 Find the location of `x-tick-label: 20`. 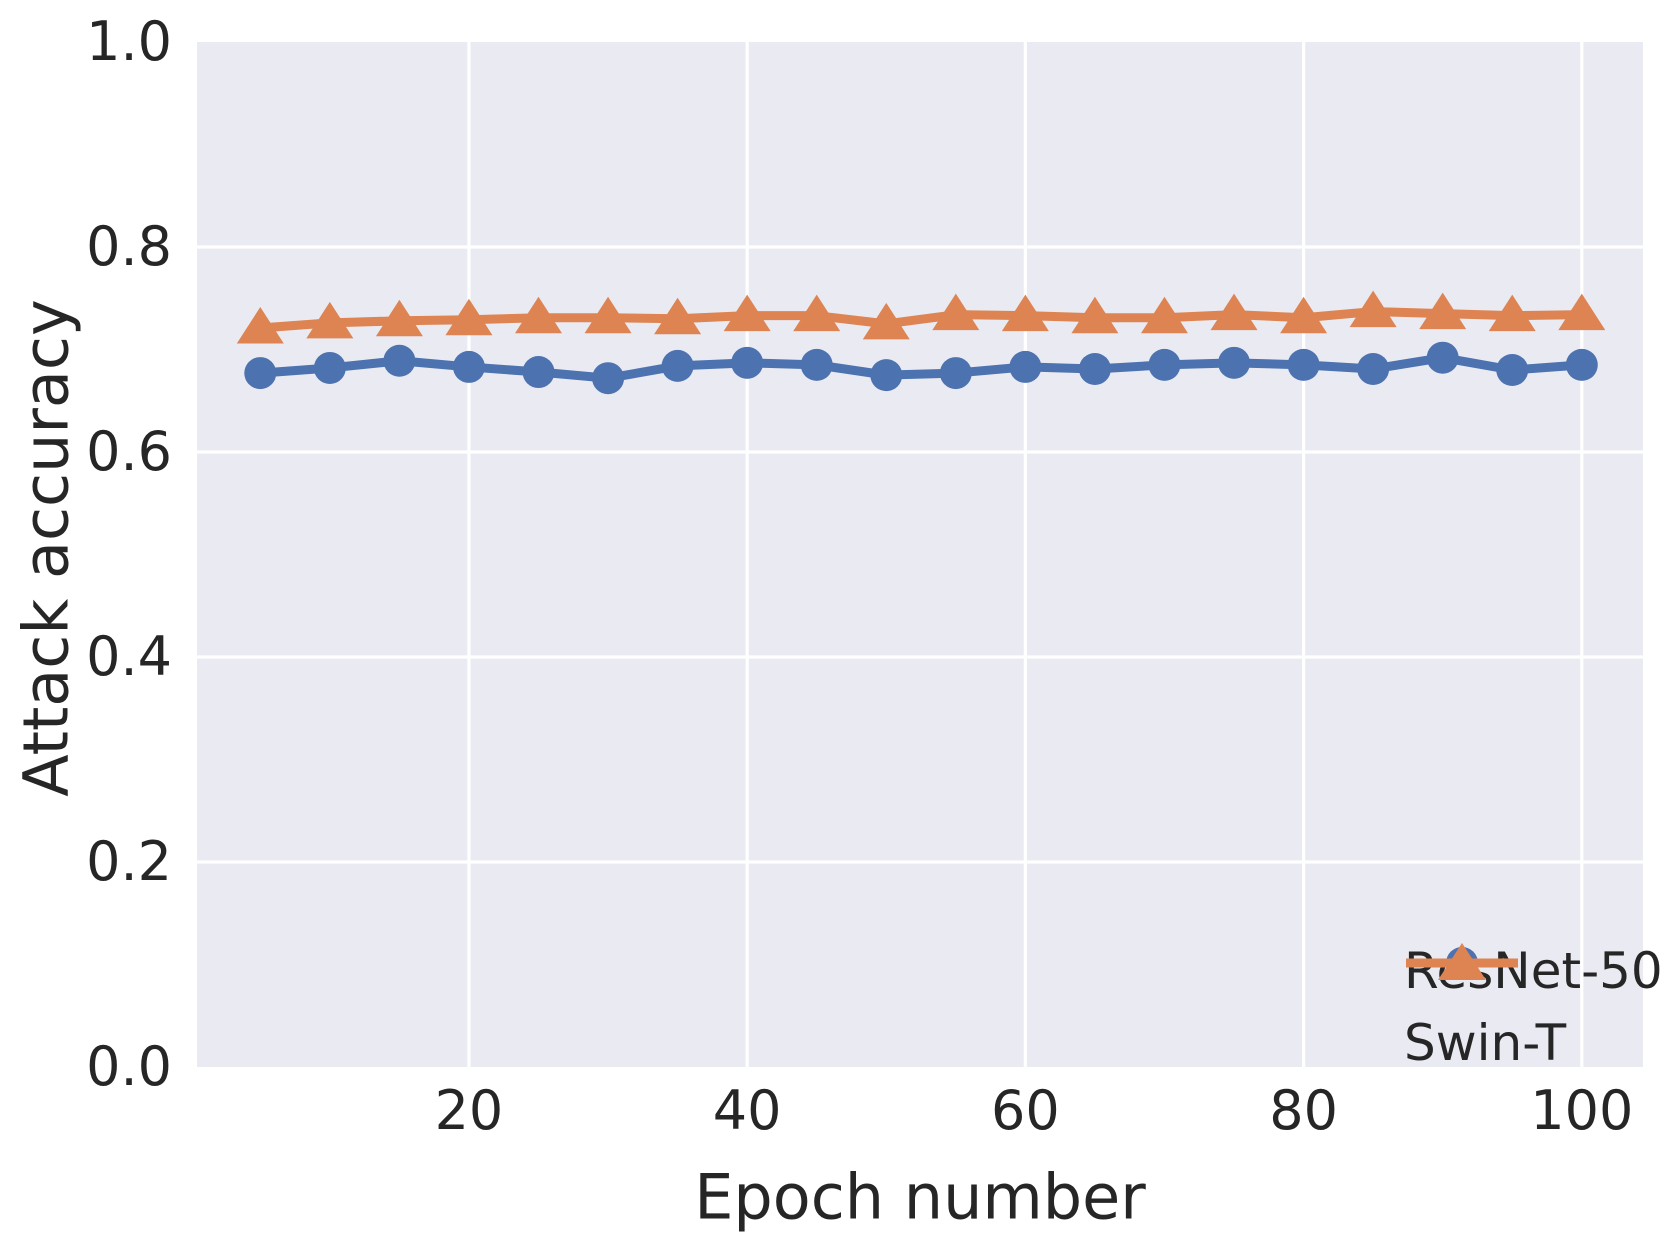

x-tick-label: 20 is located at coordinates (469, 1110).